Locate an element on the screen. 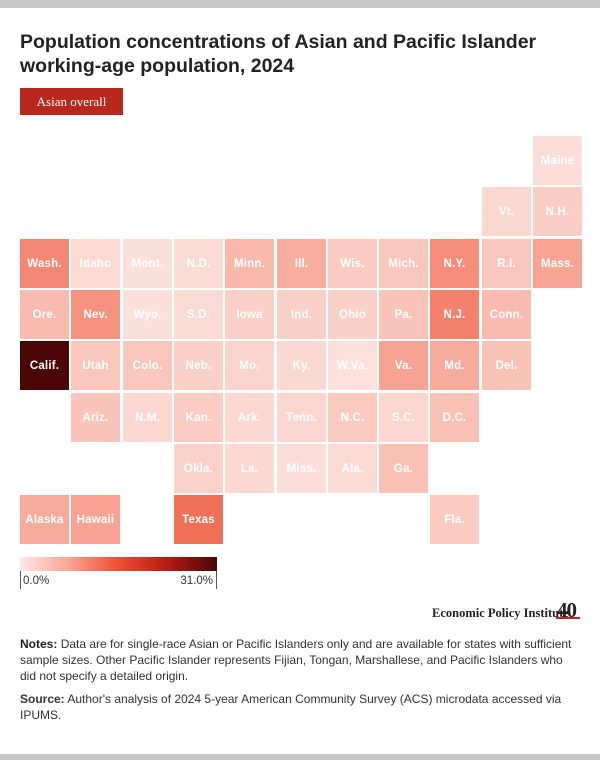 The width and height of the screenshot is (600, 760). state-tile: Ark. is located at coordinates (249, 417).